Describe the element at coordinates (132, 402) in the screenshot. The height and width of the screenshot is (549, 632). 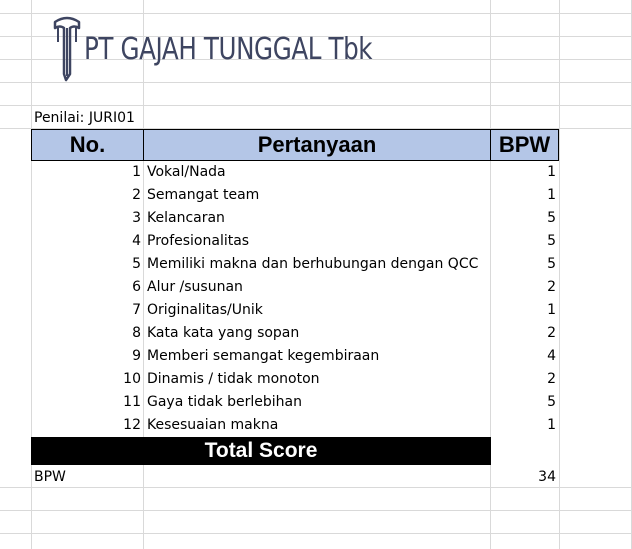
I see `row-number: 11` at that location.